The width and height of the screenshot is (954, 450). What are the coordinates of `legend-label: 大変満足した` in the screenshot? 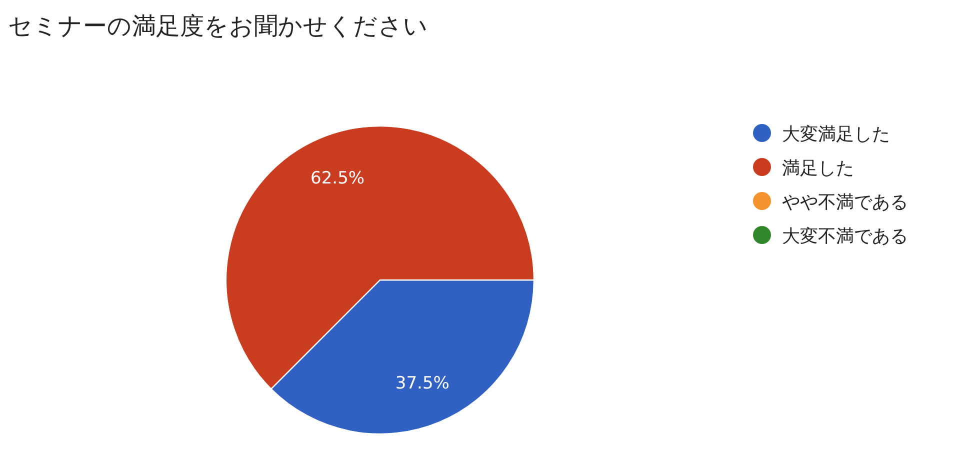 It's located at (836, 134).